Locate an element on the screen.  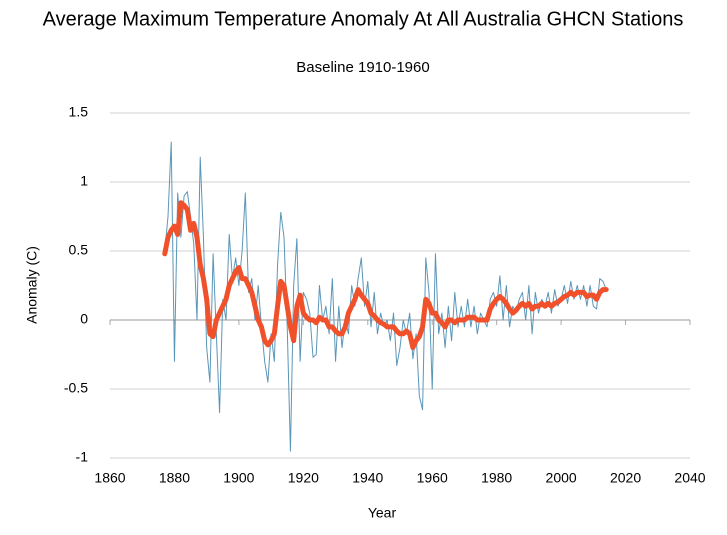
x-axis-label: Year is located at coordinates (382, 513).